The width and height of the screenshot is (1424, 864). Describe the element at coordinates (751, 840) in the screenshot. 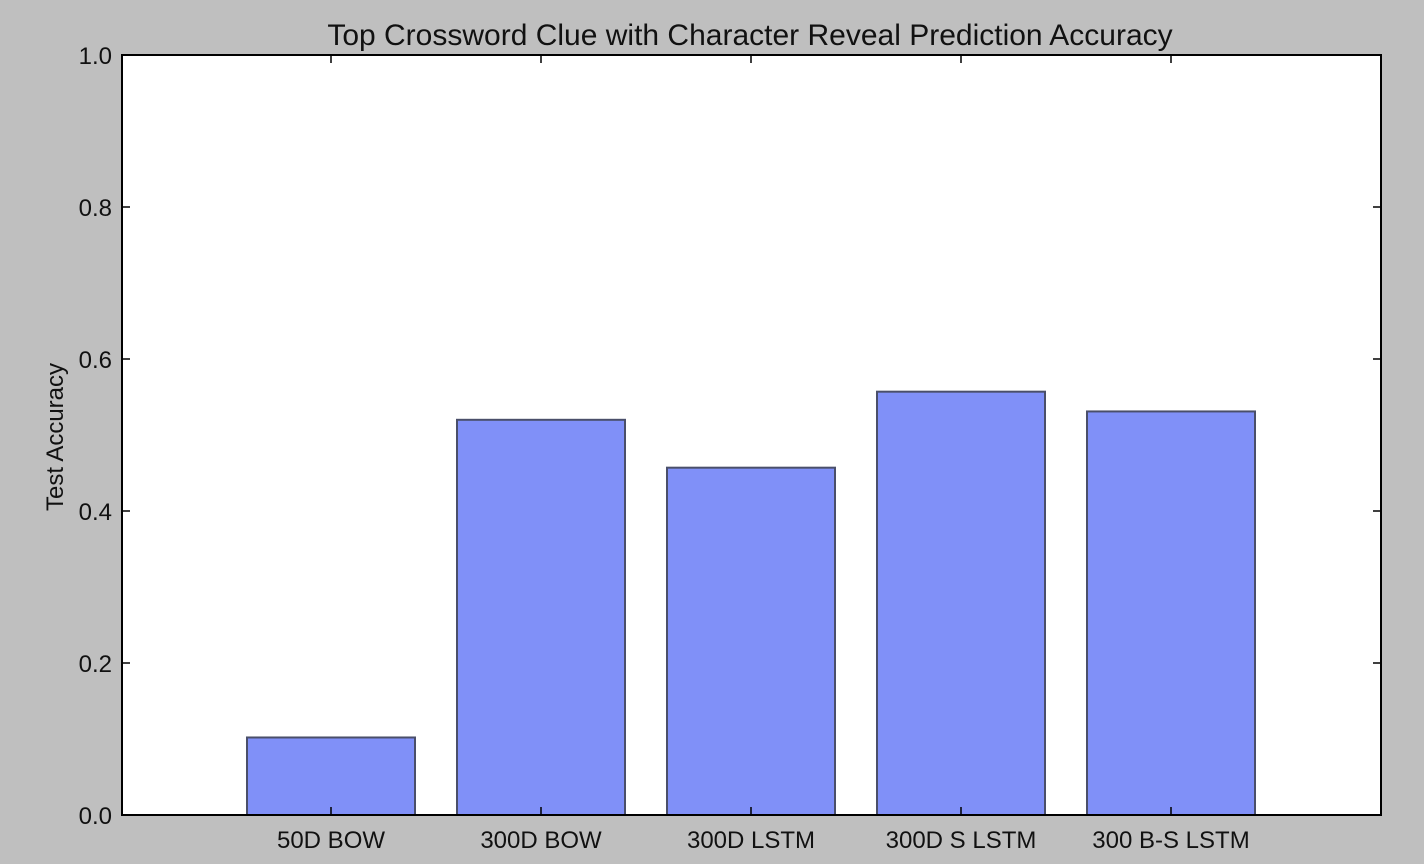

I see `x-tick-label: 300D LSTM` at that location.